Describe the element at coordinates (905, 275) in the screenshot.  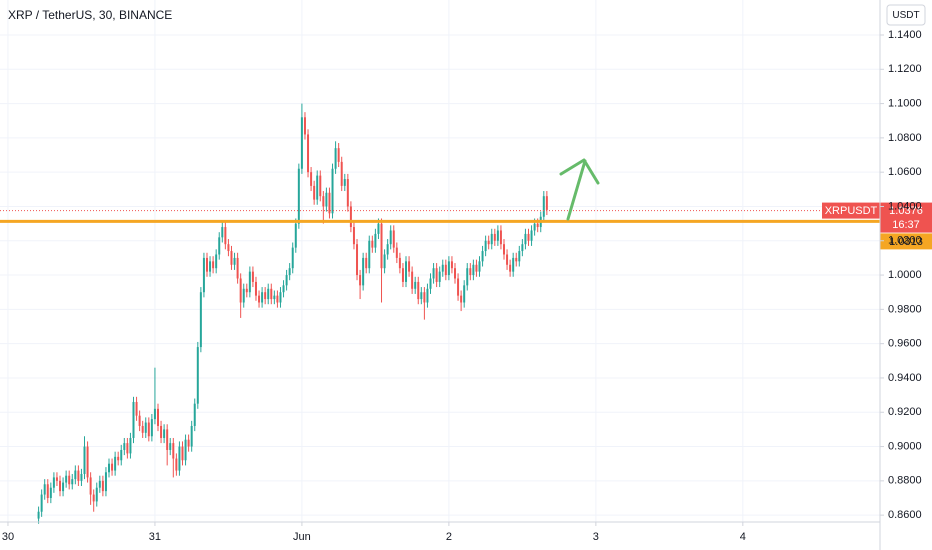
I see `y-tick-label: 1.0000` at that location.